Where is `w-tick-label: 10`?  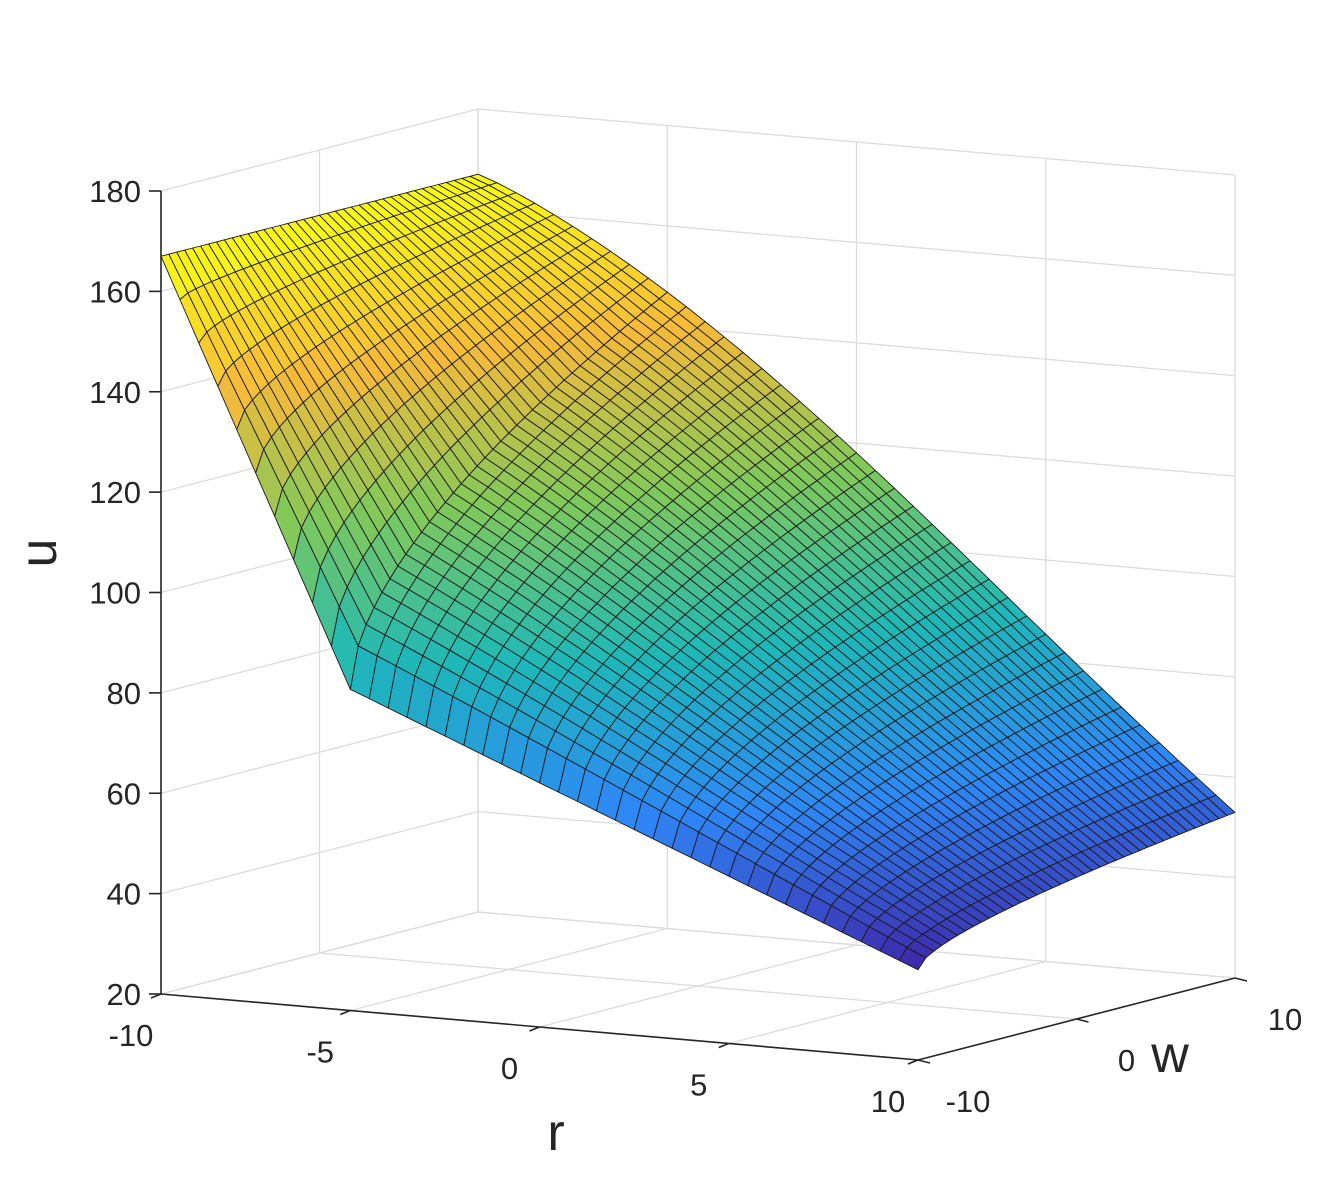
w-tick-label: 10 is located at coordinates (1285, 1019).